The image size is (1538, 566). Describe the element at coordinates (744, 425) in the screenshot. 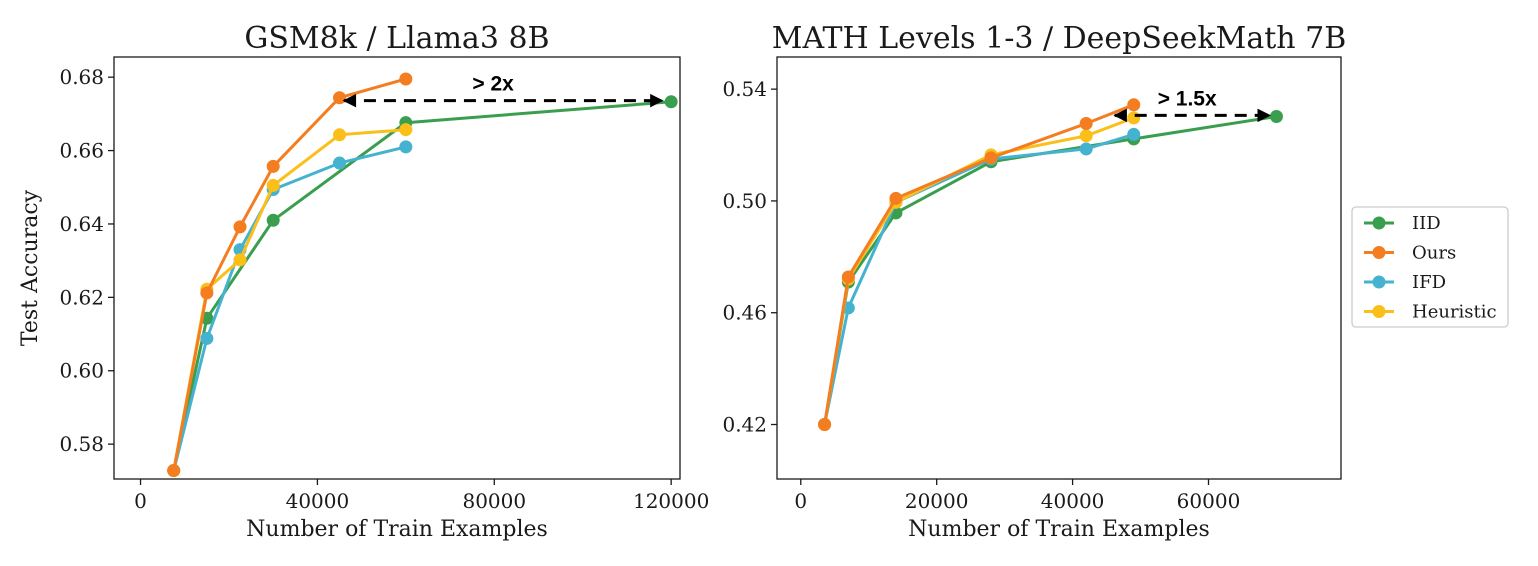

I see `y-tick-label: 0.42` at that location.